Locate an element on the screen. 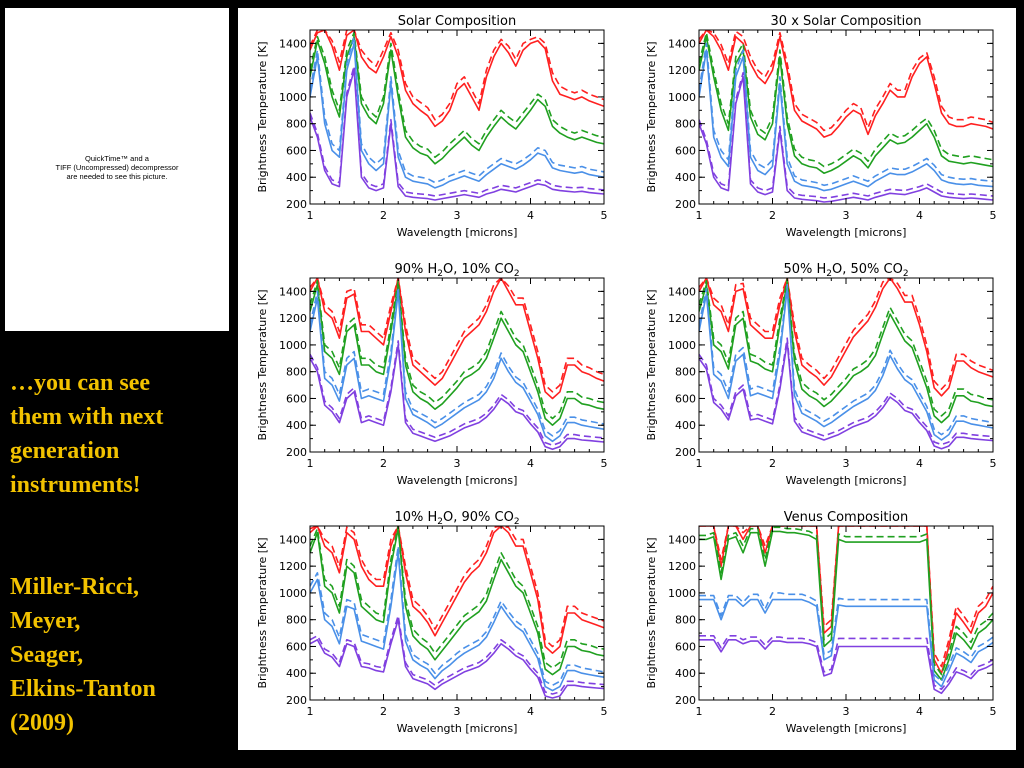  series-line-purple-dashed is located at coordinates (846, 135).